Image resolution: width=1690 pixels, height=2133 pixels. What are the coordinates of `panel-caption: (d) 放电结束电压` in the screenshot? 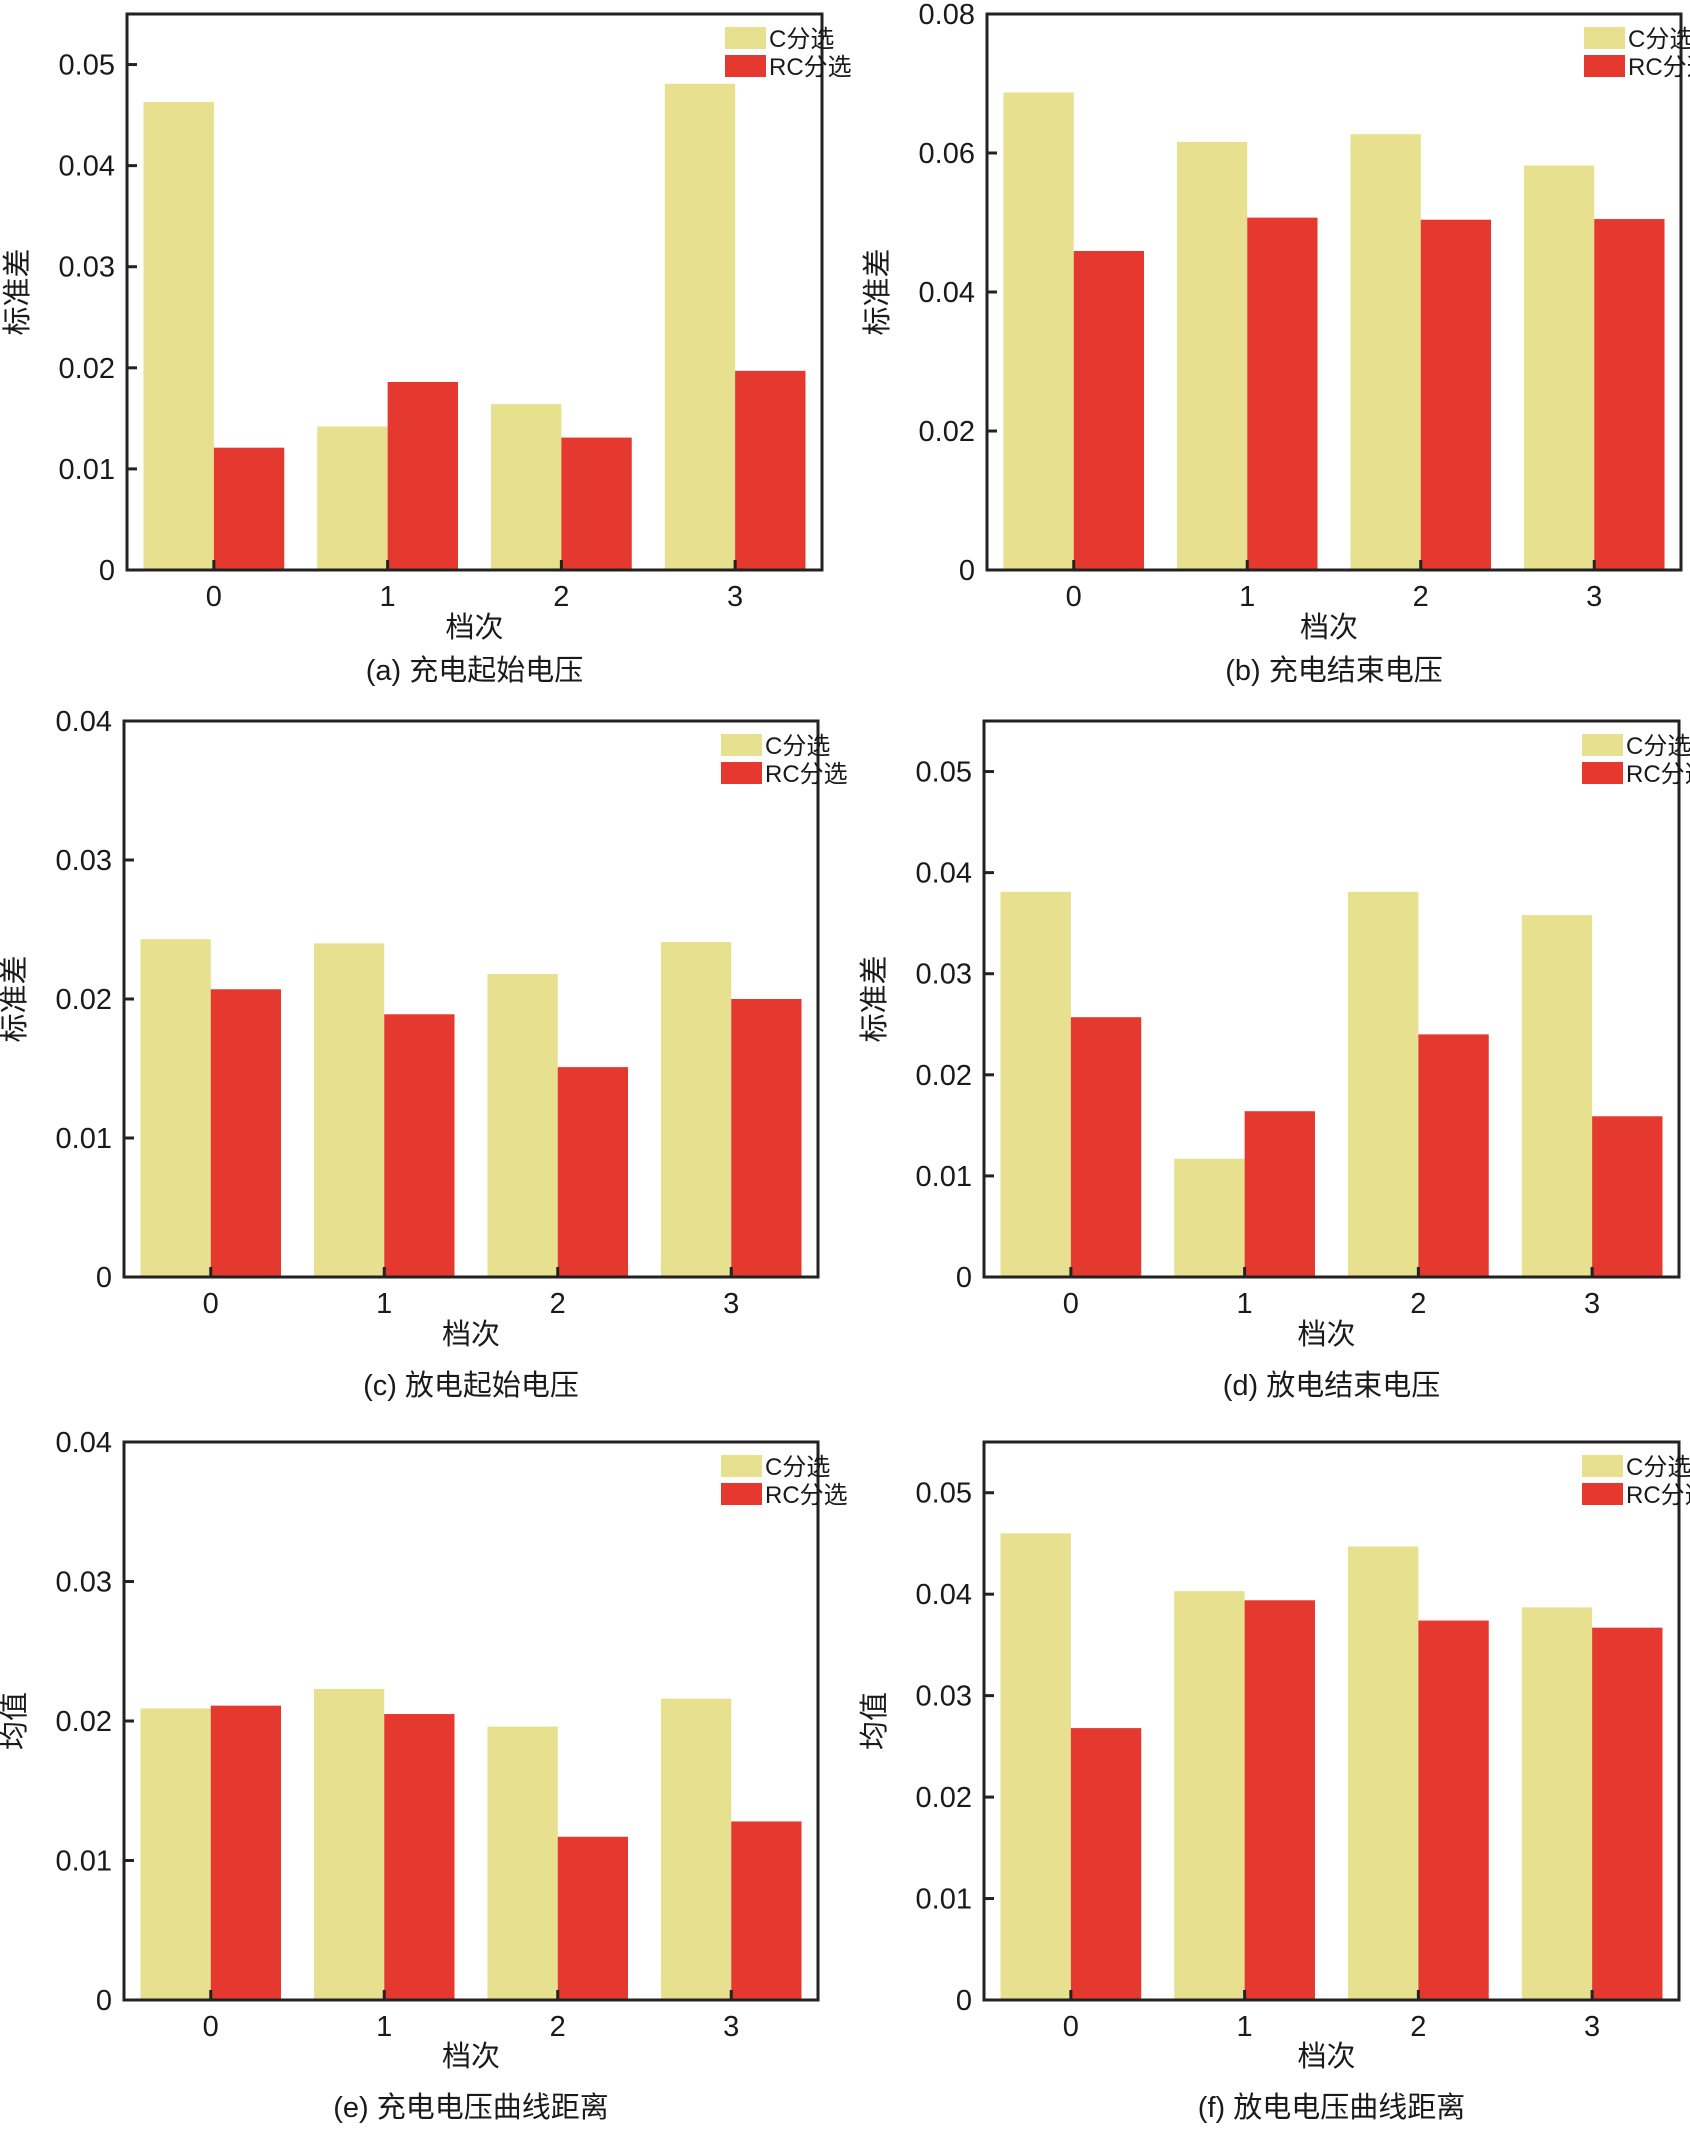 It's located at (1332, 1385).